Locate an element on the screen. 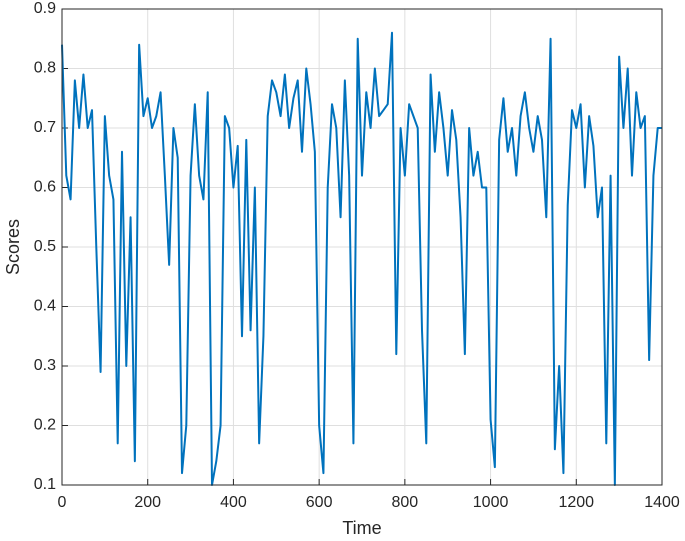  y-tick-label: 0.8 is located at coordinates (45, 68).